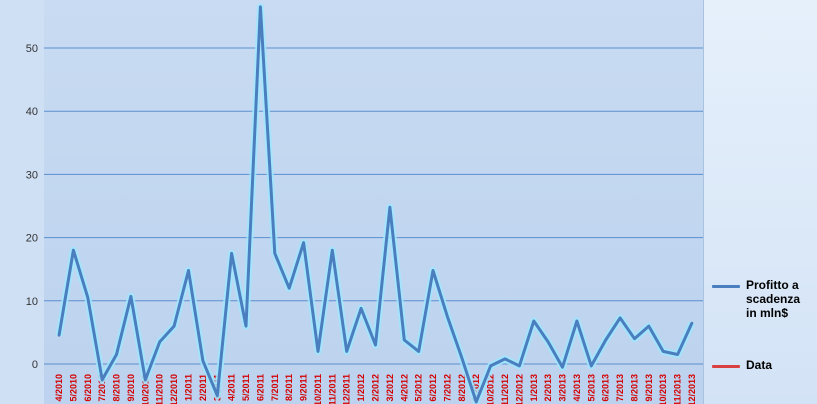 The height and width of the screenshot is (404, 817). What do you see at coordinates (548, 388) in the screenshot?
I see `x-tick-label: 2/2013` at bounding box center [548, 388].